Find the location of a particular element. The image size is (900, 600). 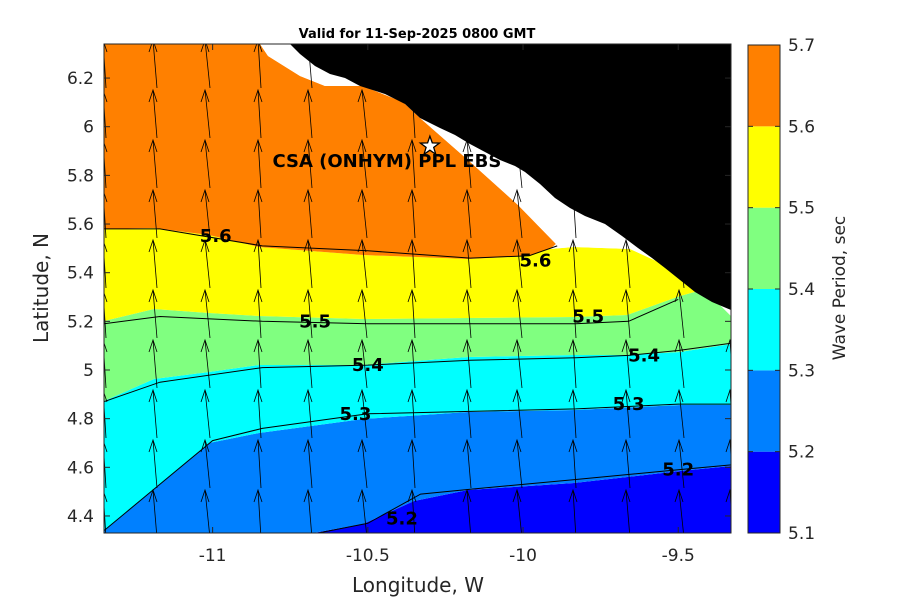

y-tick-label: 5.2 is located at coordinates (80, 322).